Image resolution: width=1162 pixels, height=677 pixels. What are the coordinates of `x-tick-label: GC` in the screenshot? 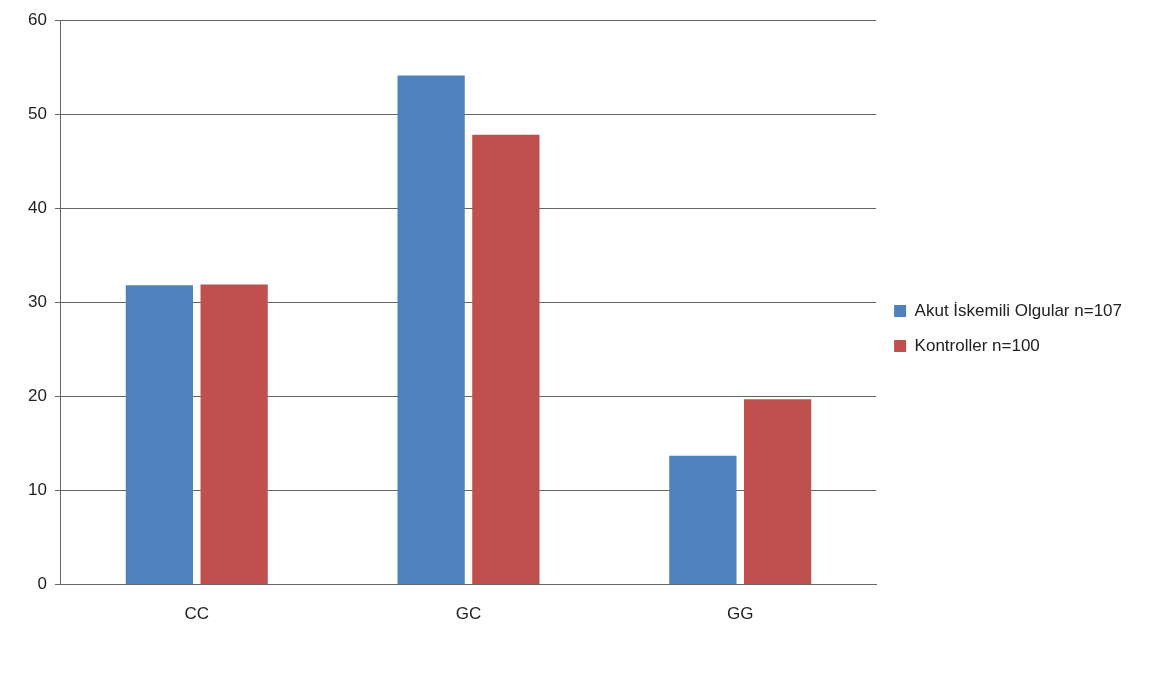 It's located at (468, 614).